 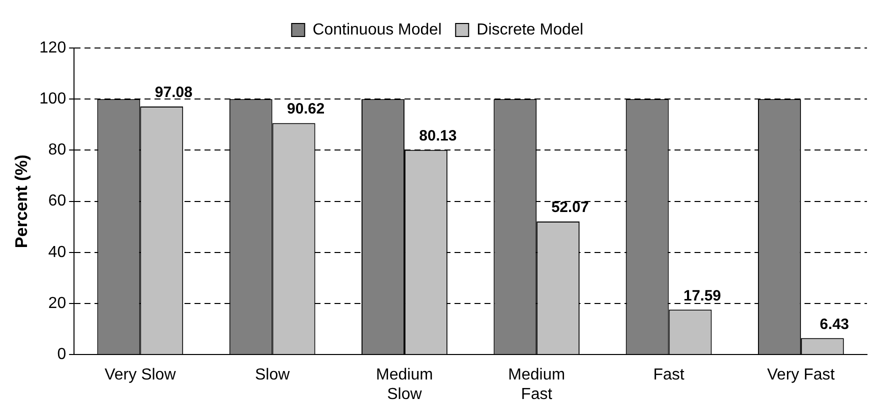 What do you see at coordinates (57, 252) in the screenshot?
I see `y-tick-label: 40` at bounding box center [57, 252].